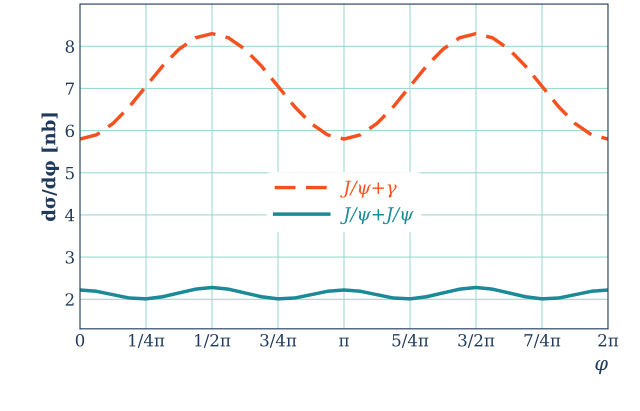 Image resolution: width=640 pixels, height=411 pixels. I want to click on line-series, so click(344, 293).